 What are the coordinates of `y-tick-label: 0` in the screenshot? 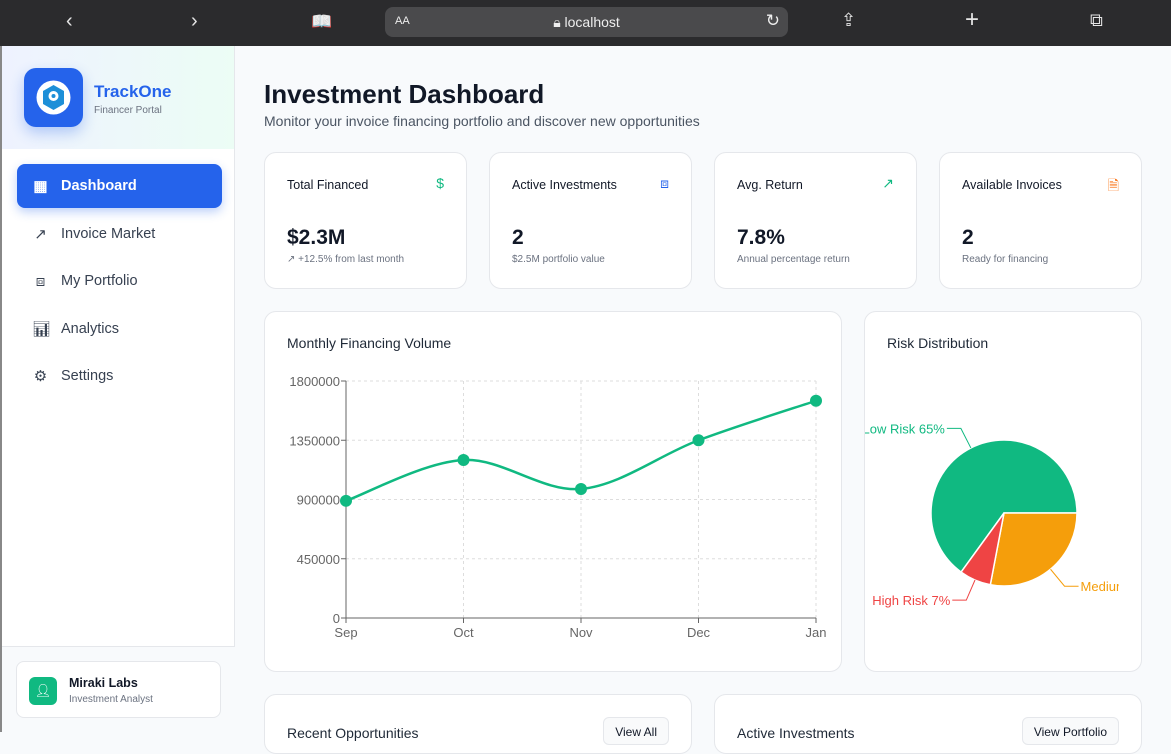 It's located at (336, 618).